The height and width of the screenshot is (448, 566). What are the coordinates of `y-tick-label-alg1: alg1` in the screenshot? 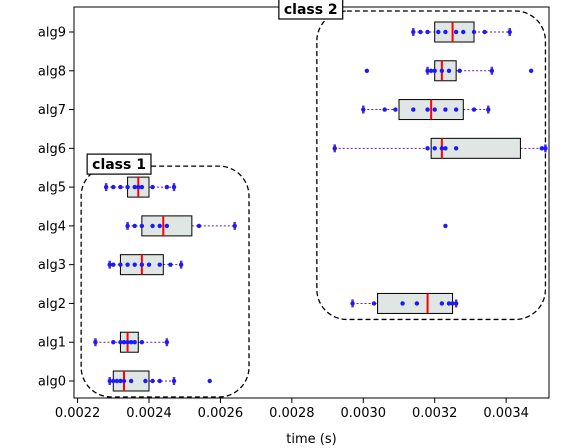 It's located at (52, 343).